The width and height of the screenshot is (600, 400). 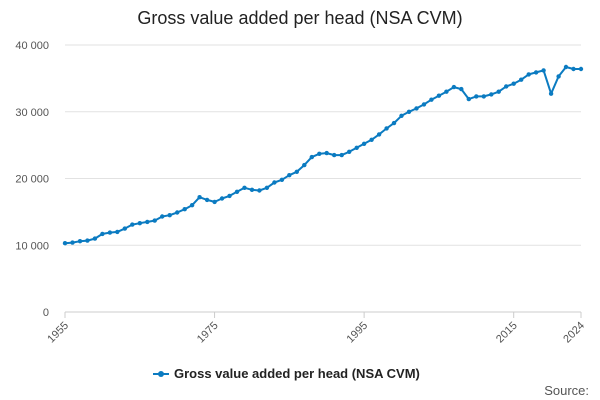 I want to click on y-tick-label: 30 000, so click(x=32, y=113).